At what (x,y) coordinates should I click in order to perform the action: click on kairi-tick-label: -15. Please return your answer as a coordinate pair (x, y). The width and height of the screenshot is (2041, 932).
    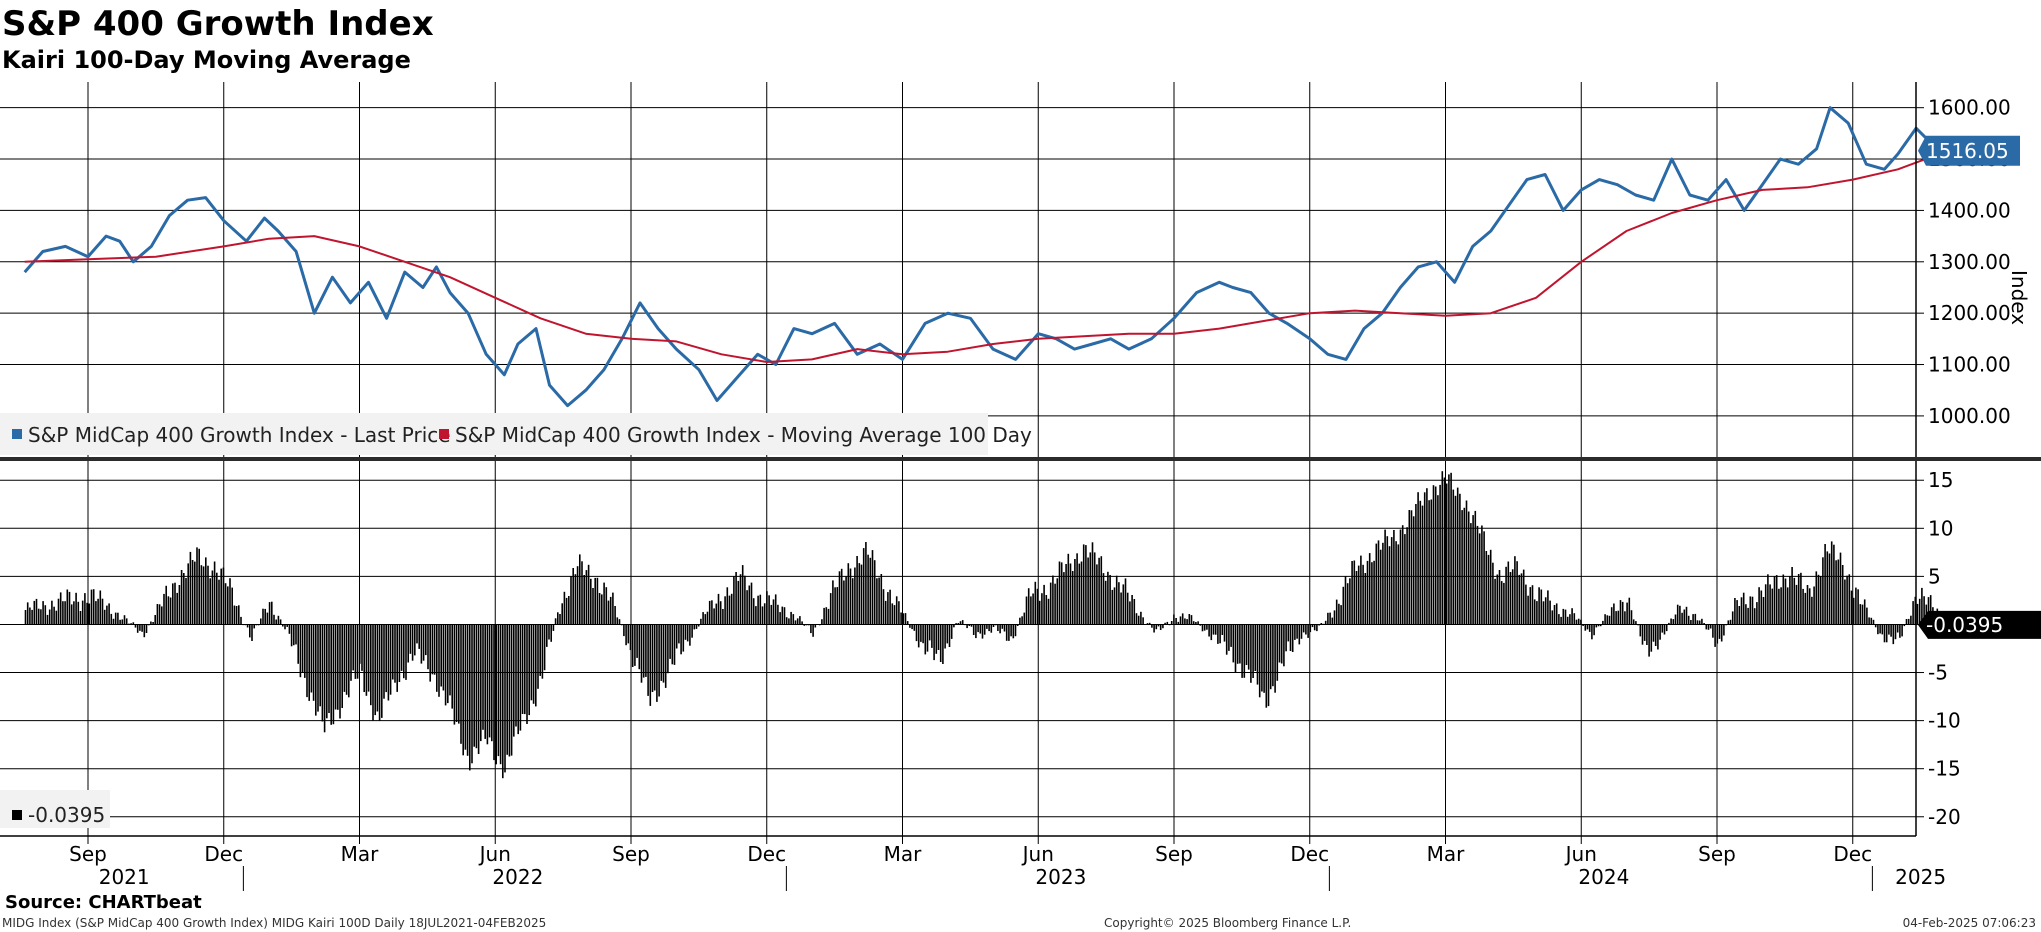
    Looking at the image, I should click on (1944, 769).